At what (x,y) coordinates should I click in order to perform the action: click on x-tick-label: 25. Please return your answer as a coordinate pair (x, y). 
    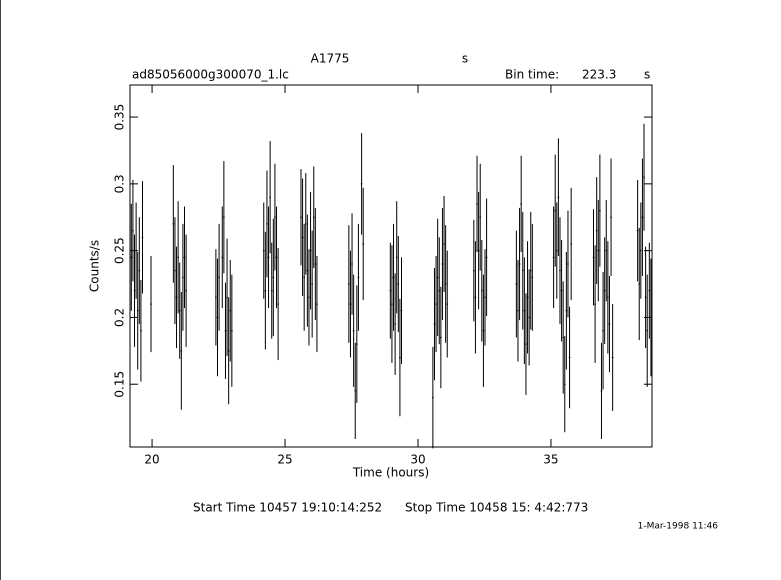
    Looking at the image, I should click on (284, 460).